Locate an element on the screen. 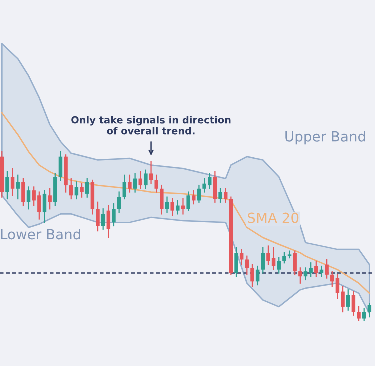 The width and height of the screenshot is (375, 366). annotation: Lower Band is located at coordinates (40, 234).